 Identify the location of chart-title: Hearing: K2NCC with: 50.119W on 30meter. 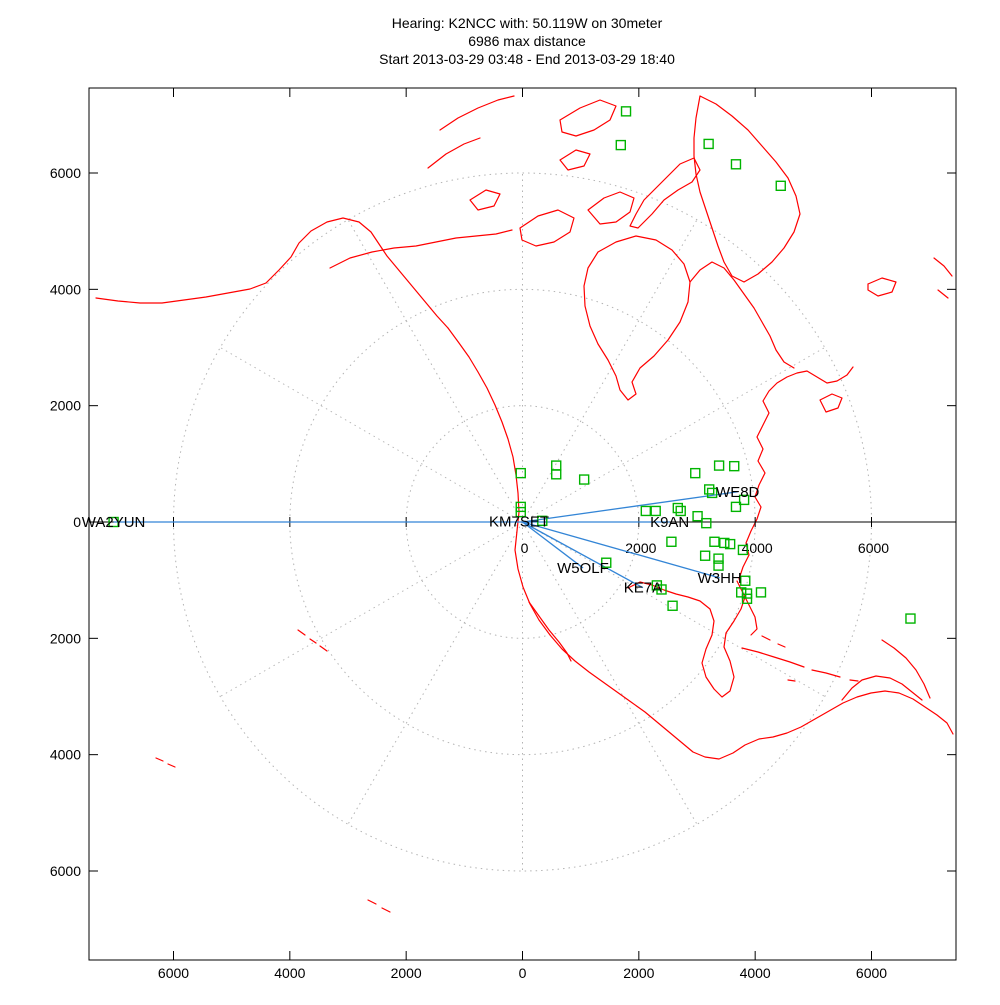
(527, 23).